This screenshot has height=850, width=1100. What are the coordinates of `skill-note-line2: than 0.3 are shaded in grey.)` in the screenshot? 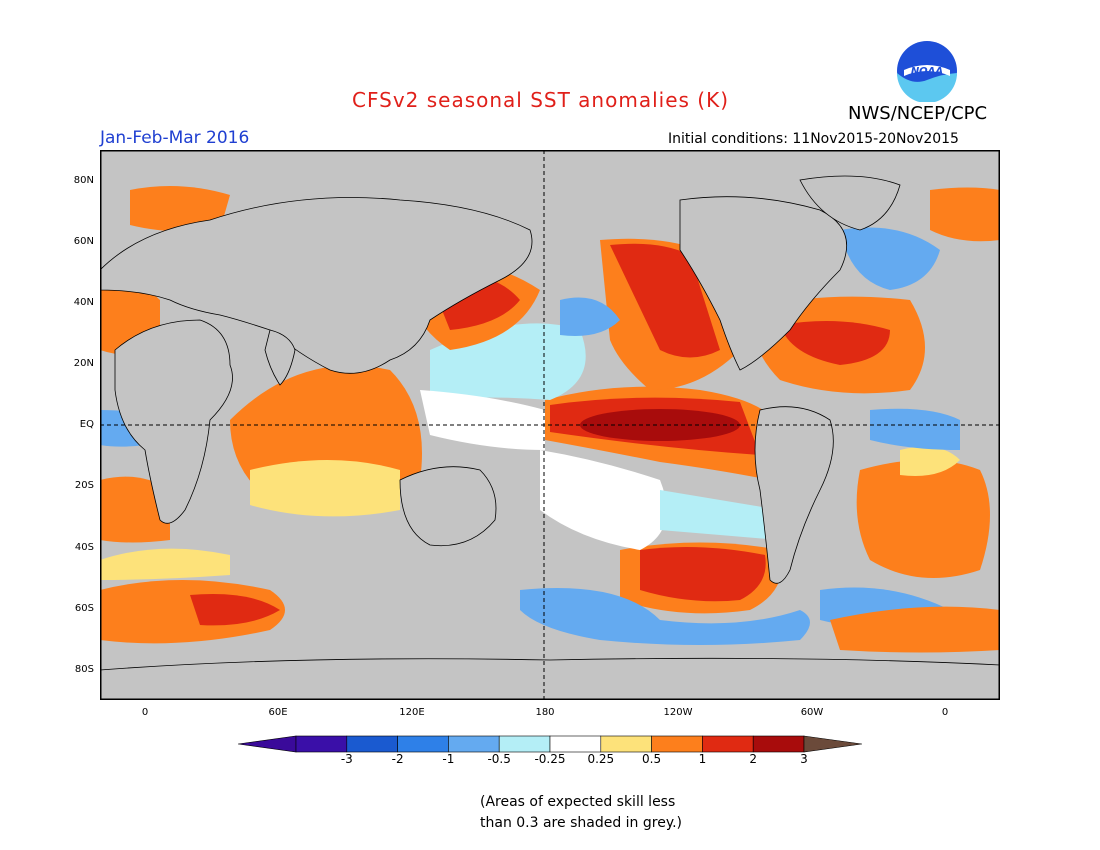 It's located at (581, 823).